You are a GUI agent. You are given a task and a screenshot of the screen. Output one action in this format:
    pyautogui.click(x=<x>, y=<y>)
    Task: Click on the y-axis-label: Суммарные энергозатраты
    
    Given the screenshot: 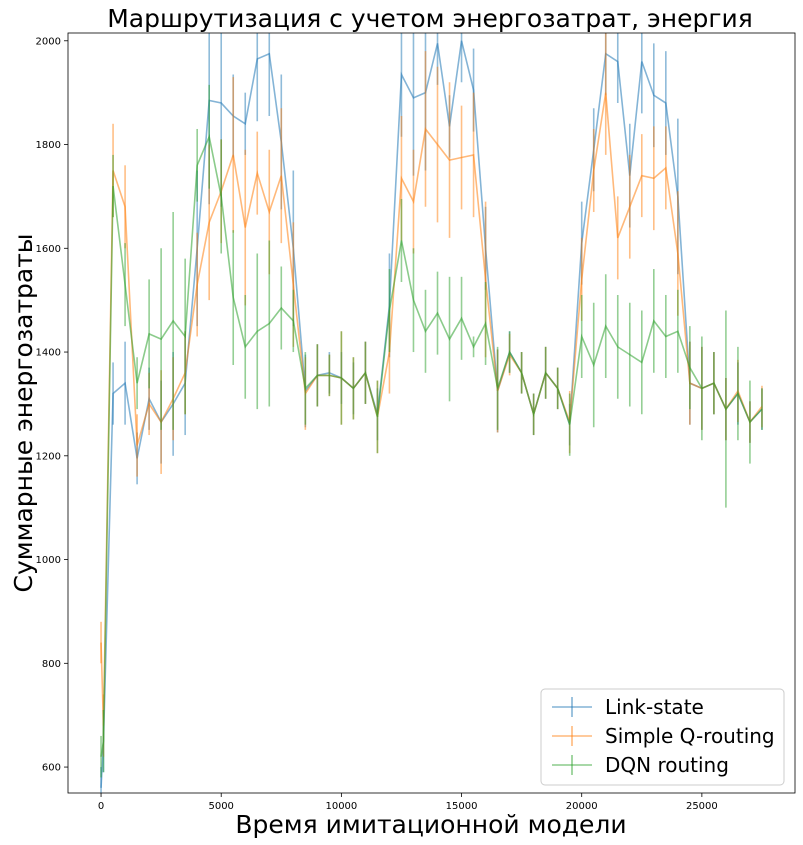 What is the action you would take?
    pyautogui.click(x=23, y=413)
    